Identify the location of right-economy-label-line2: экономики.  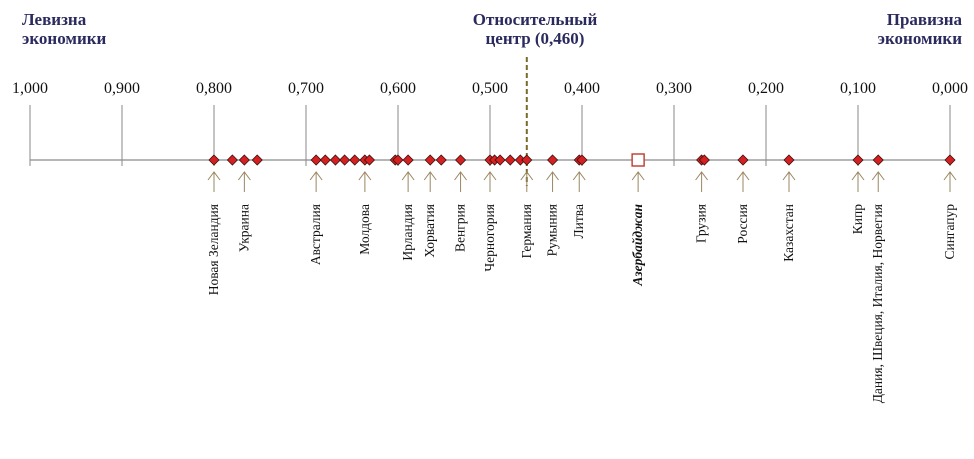
(919, 38).